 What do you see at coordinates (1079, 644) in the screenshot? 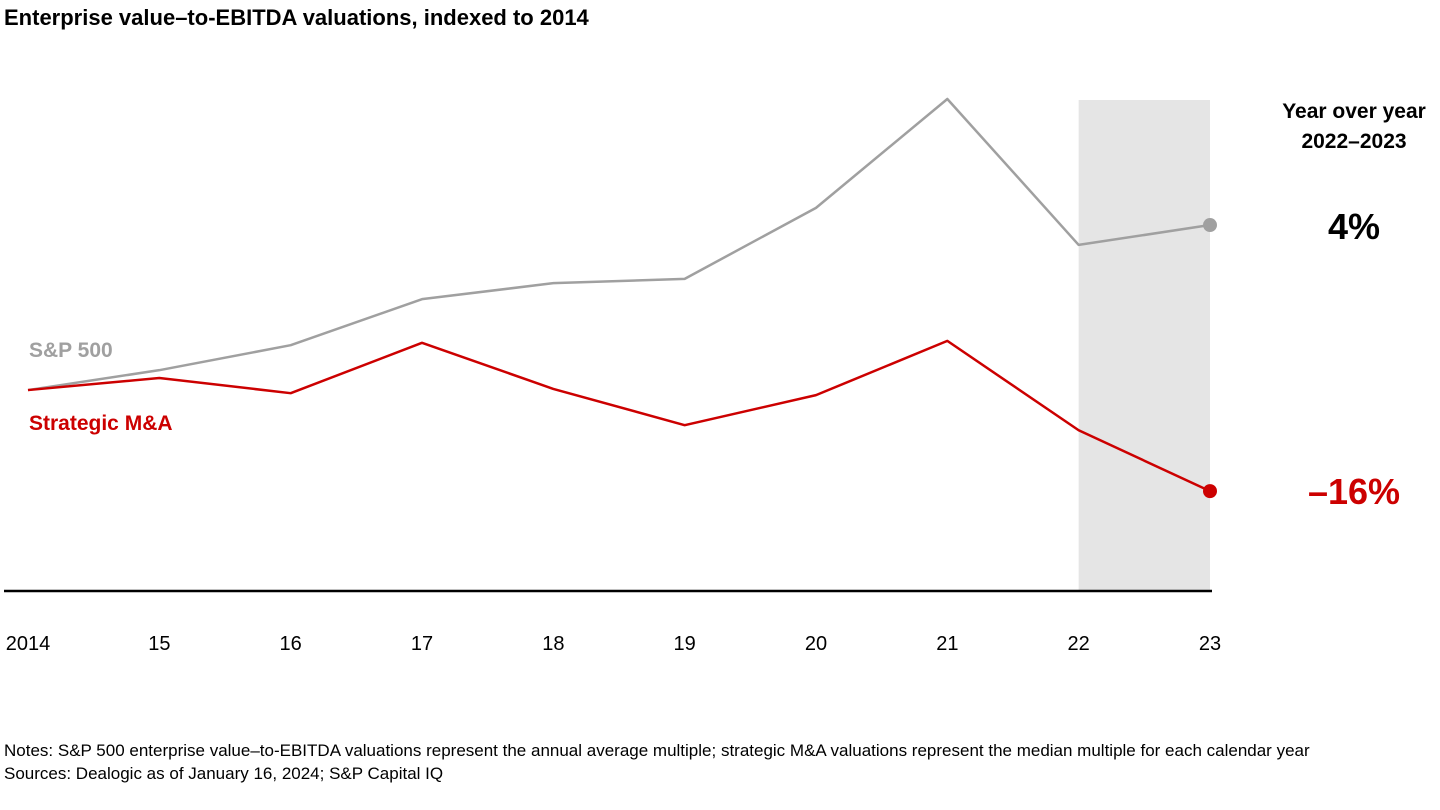
I see `x-tick-label: 22` at bounding box center [1079, 644].